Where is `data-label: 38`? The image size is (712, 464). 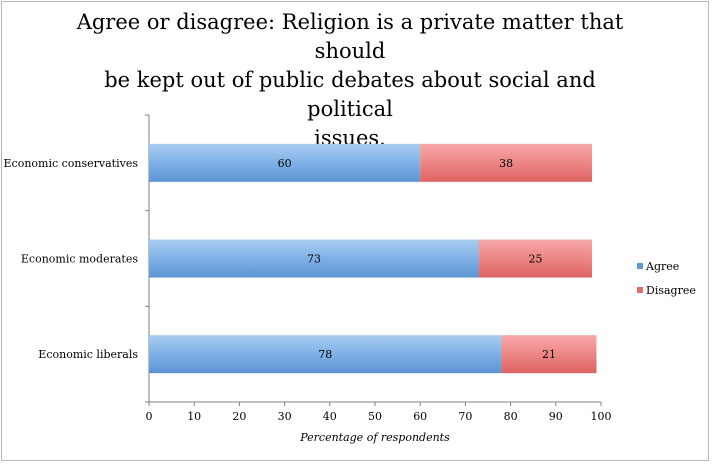
data-label: 38 is located at coordinates (506, 163).